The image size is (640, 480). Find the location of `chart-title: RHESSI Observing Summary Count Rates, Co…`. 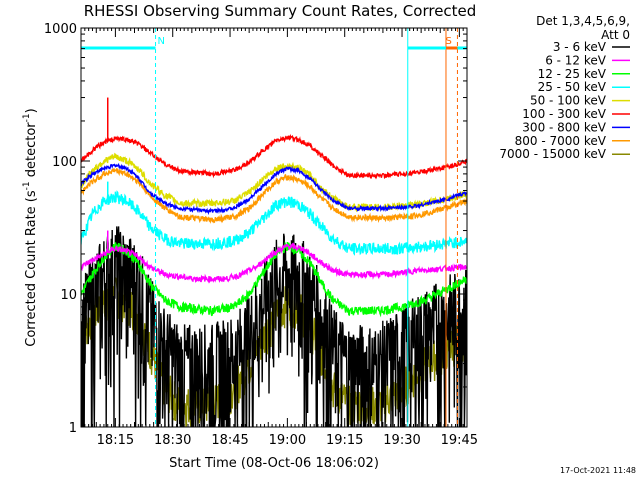

chart-title: RHESSI Observing Summary Count Rates, Co… is located at coordinates (280, 11).